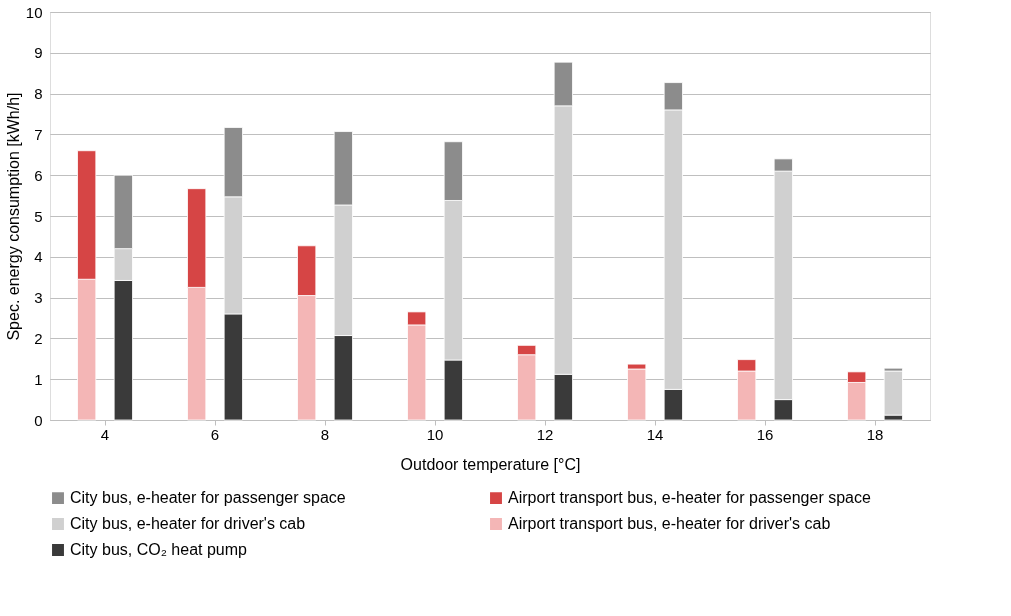 The image size is (1011, 616). What do you see at coordinates (765, 434) in the screenshot?
I see `x-tick-label: 16` at bounding box center [765, 434].